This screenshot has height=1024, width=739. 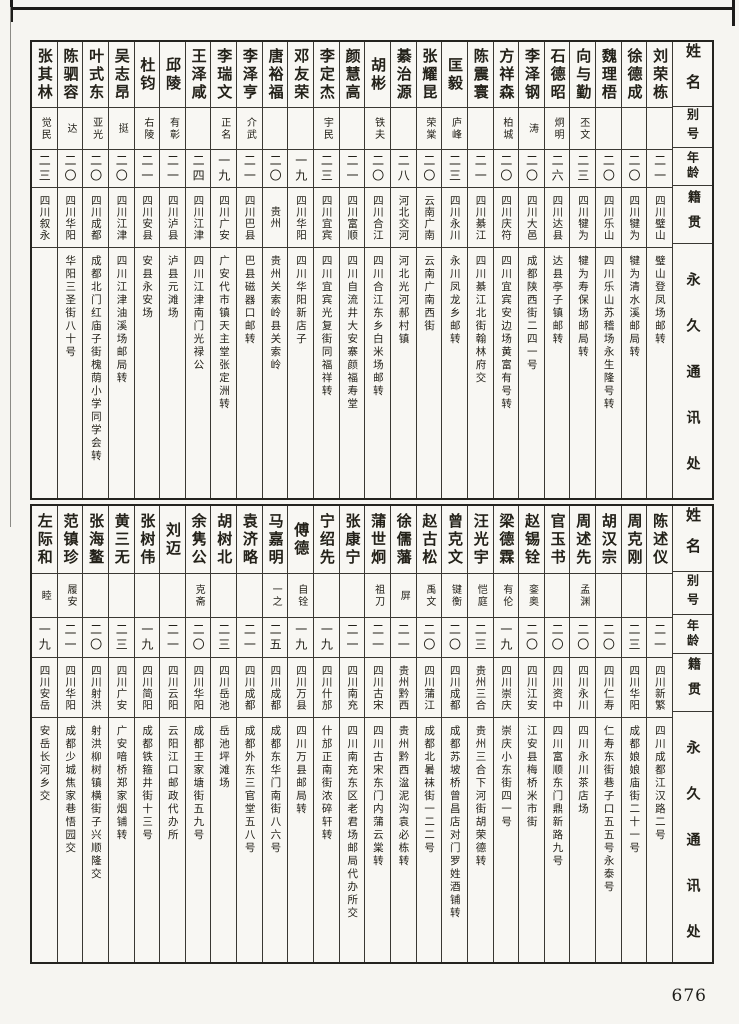 I want to click on address-cell-text: 成都苏坡桥曾昌店对门罗姓酒铺转, so click(x=454, y=822).